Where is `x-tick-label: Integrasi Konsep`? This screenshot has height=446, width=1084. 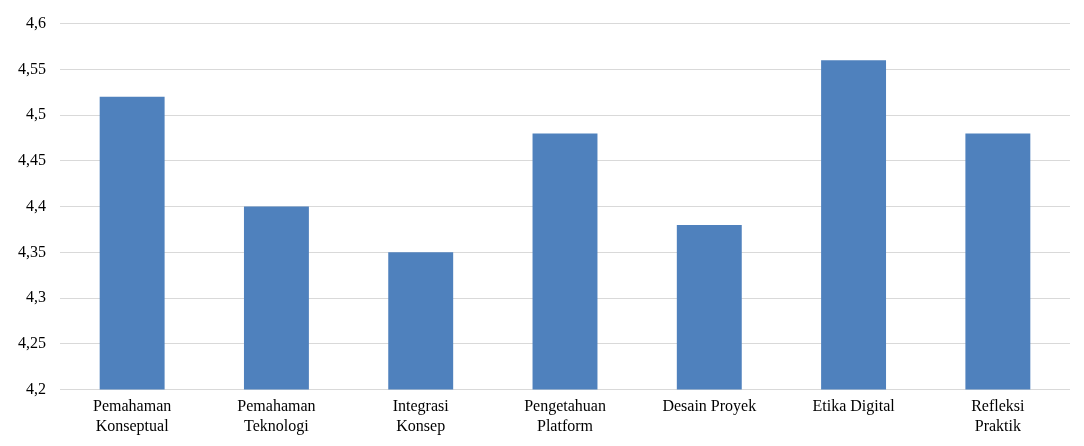 x-tick-label: Integrasi Konsep is located at coordinates (421, 416).